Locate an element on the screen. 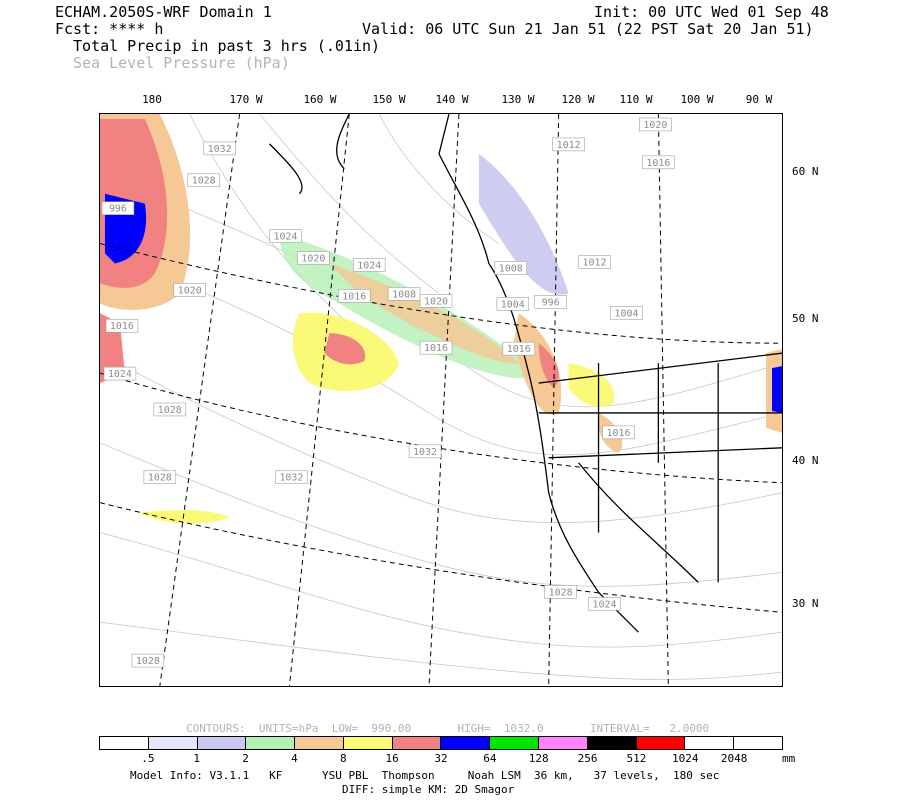 This screenshot has width=900, height=800. longitude-label: 130 W is located at coordinates (518, 99).